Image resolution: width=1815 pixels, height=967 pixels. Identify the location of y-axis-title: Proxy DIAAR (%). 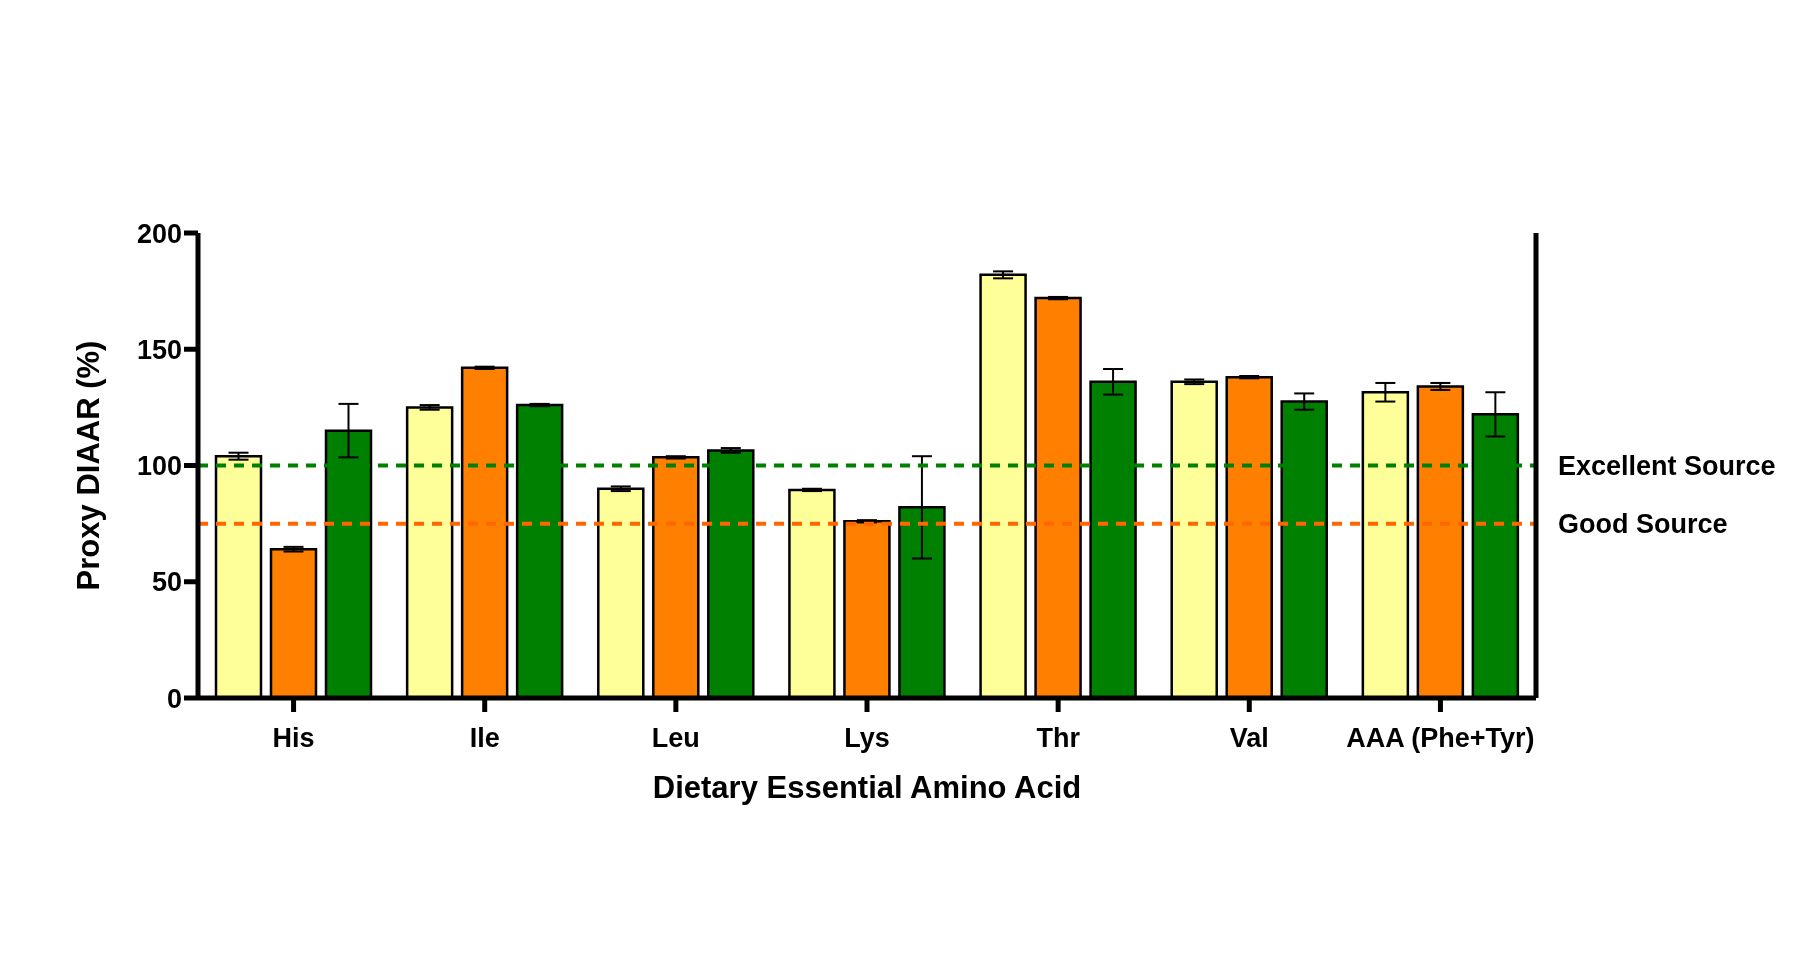
(89, 465).